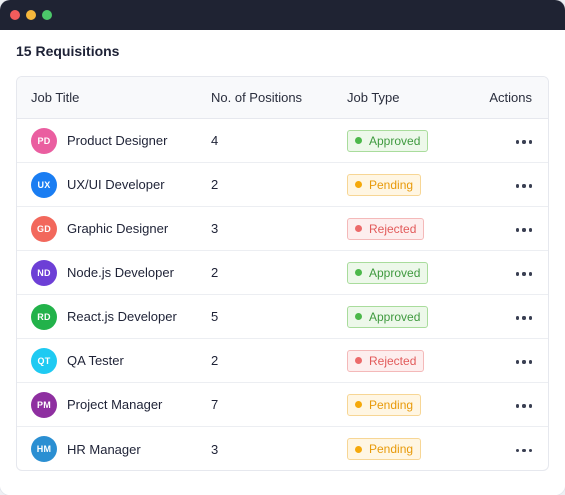  I want to click on minimize-window-dot, so click(31, 15).